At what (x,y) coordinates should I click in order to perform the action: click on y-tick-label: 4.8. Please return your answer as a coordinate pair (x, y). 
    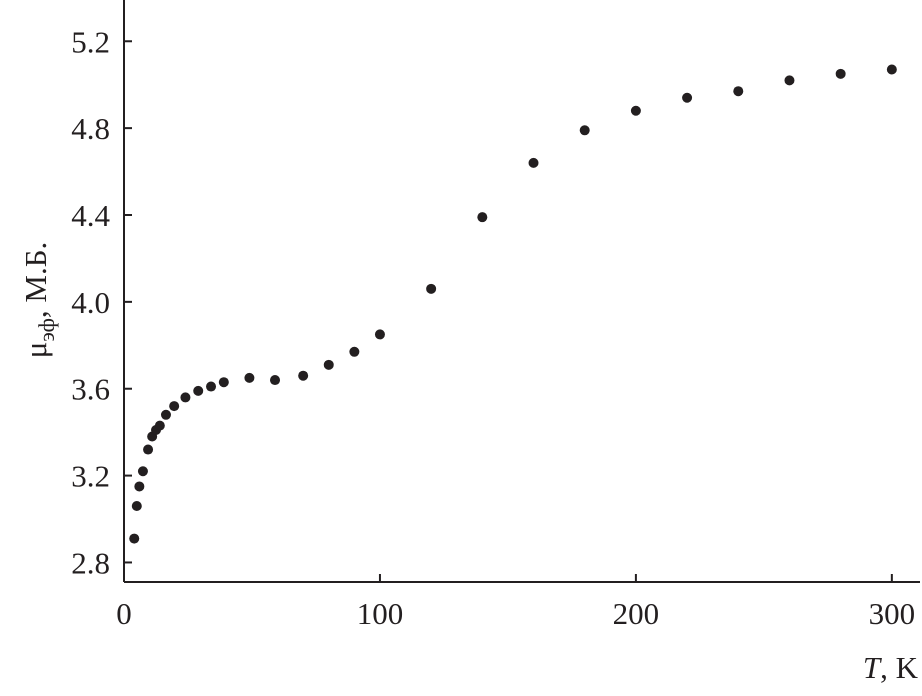
    Looking at the image, I should click on (90, 128).